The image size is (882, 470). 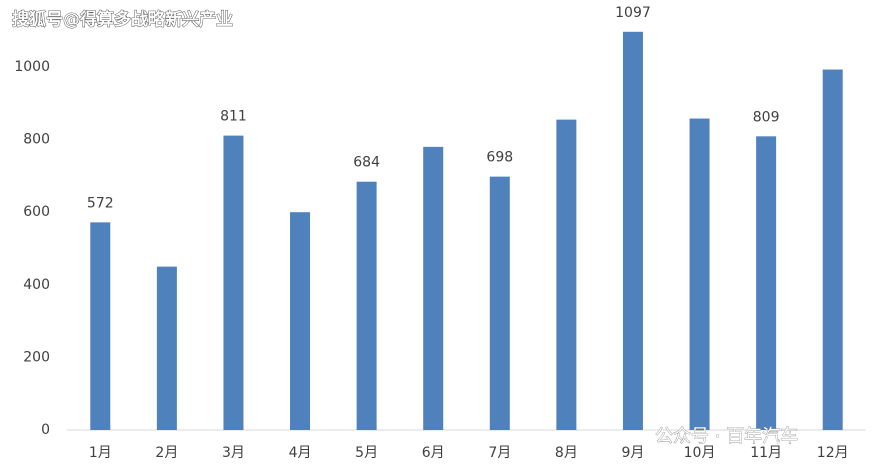 What do you see at coordinates (166, 453) in the screenshot?
I see `x-tick-label: 2月` at bounding box center [166, 453].